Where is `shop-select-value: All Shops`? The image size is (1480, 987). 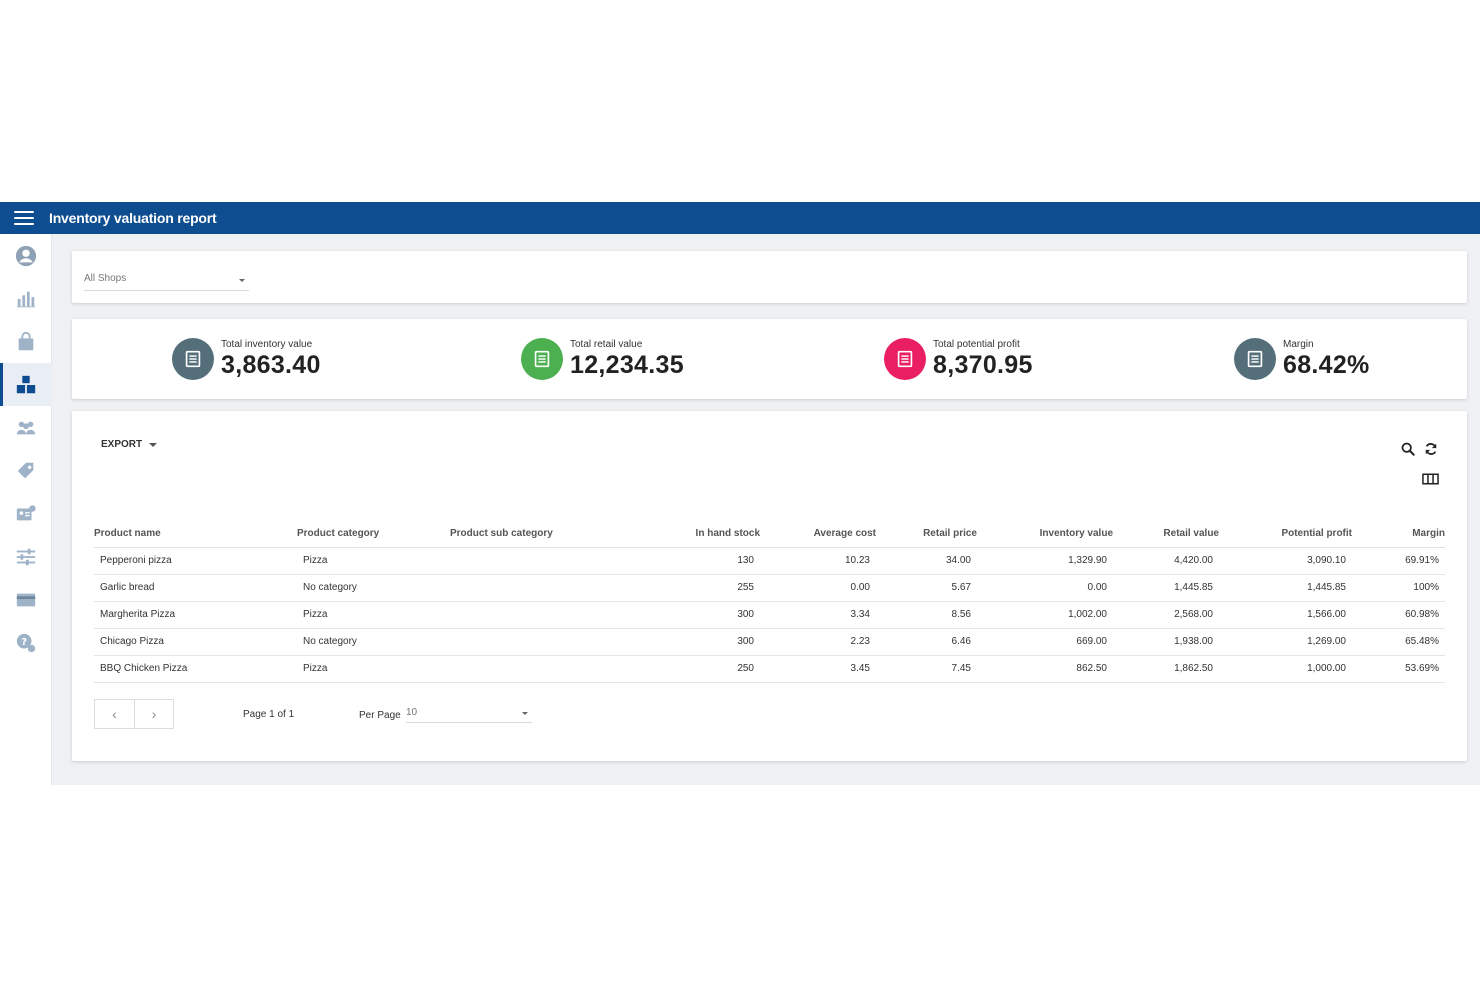
shop-select-value: All Shops is located at coordinates (105, 278).